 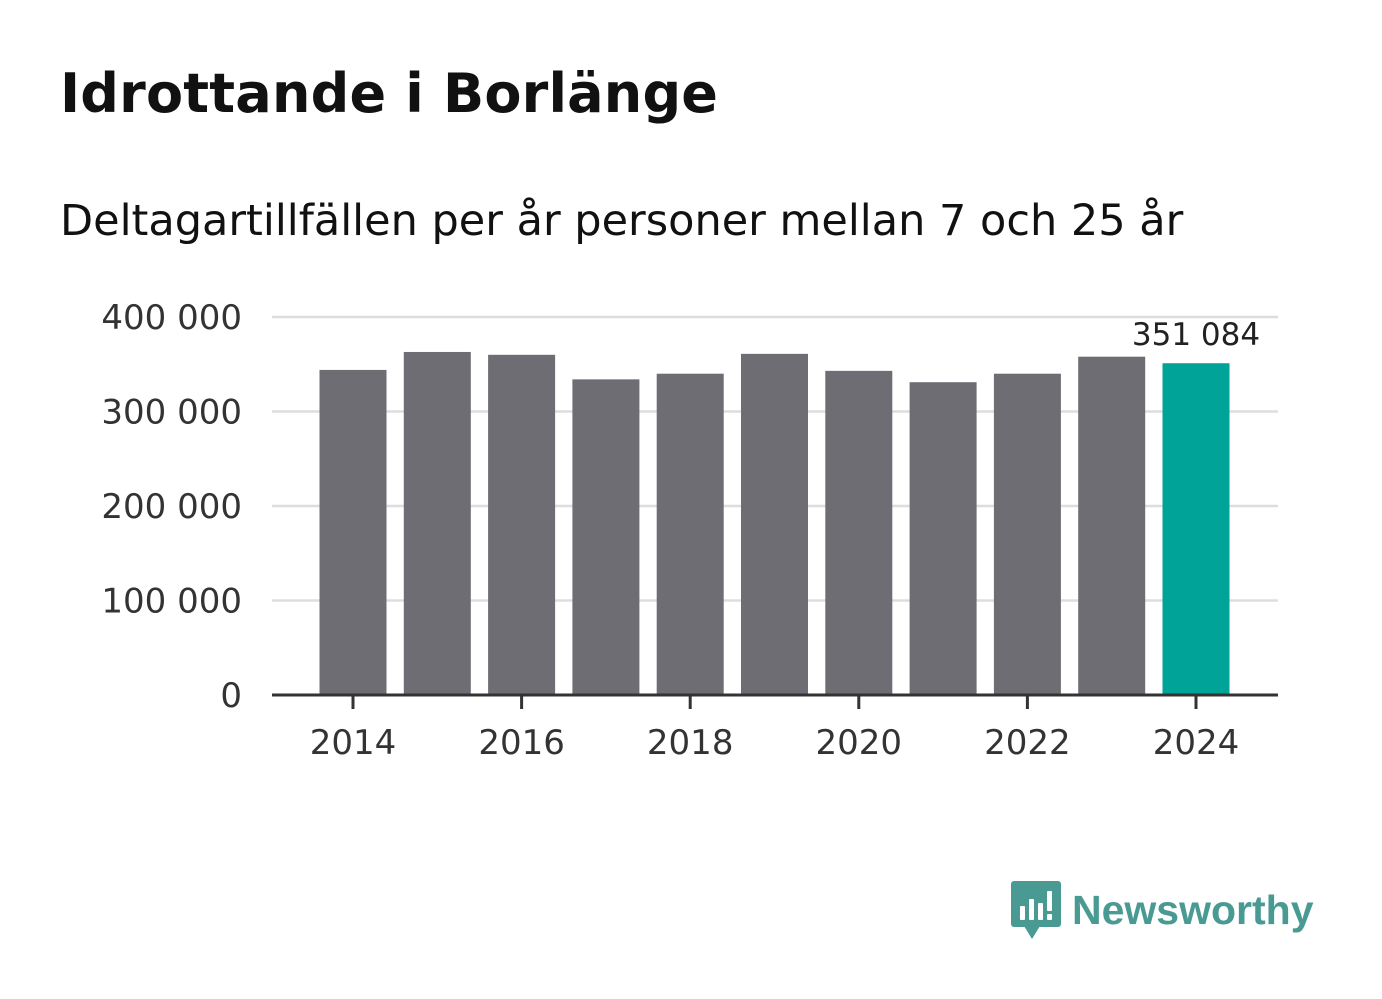 What do you see at coordinates (1193, 909) in the screenshot?
I see `brand-name: Newsworthy` at bounding box center [1193, 909].